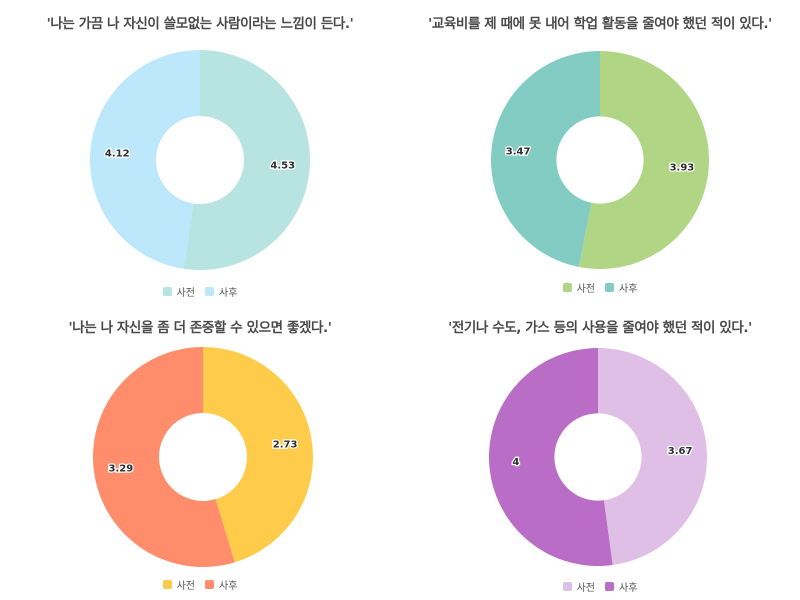  What do you see at coordinates (282, 166) in the screenshot?
I see `slice-value-label: 4.53` at bounding box center [282, 166].